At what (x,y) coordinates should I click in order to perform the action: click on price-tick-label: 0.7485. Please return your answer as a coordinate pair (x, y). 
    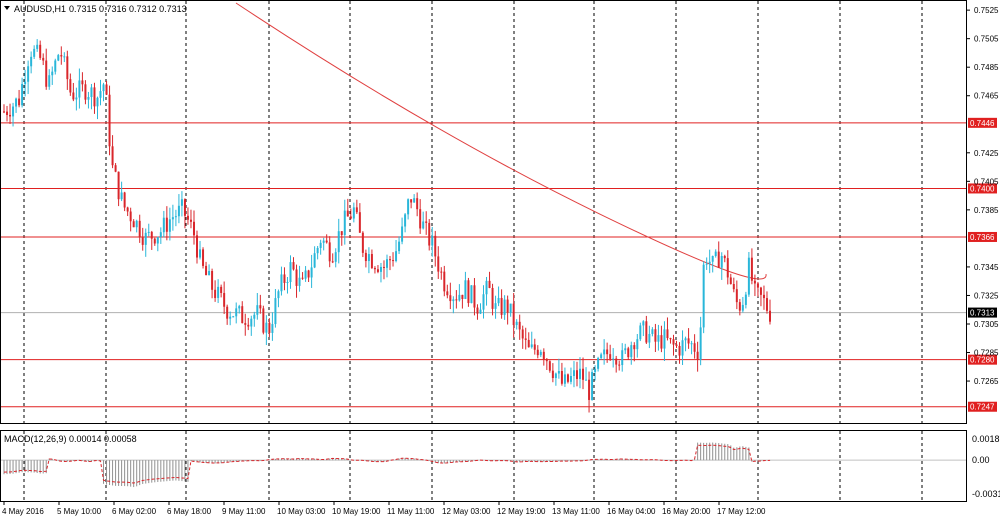
    Looking at the image, I should click on (986, 67).